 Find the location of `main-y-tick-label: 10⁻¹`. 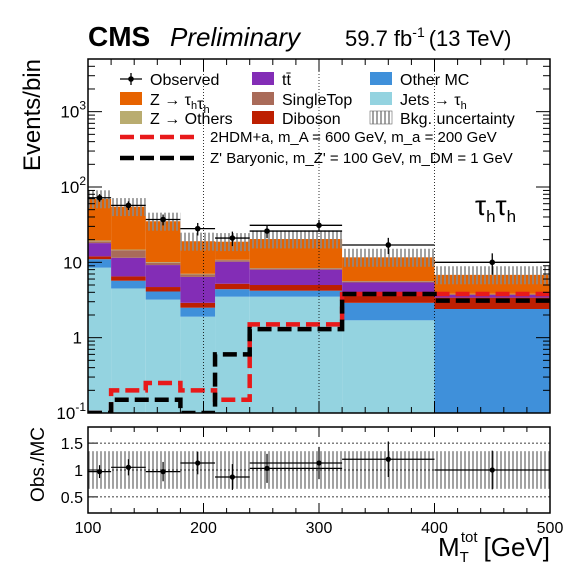

main-y-tick-label: 10⁻¹ is located at coordinates (71, 411).